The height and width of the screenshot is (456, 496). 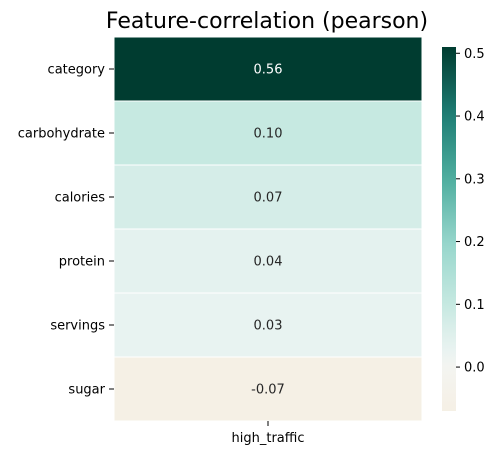 I want to click on heatmap-cell-carbohydrate, so click(x=268, y=133).